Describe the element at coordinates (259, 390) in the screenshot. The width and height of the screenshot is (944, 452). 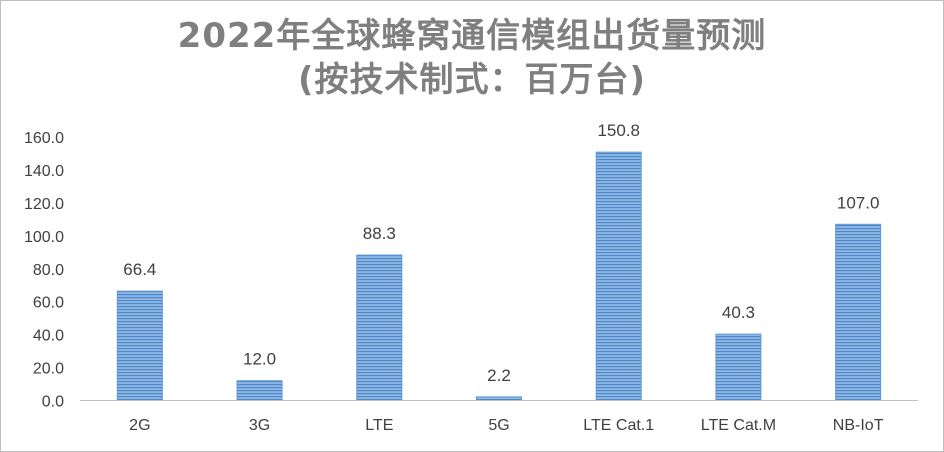
I see `bar-3g` at that location.